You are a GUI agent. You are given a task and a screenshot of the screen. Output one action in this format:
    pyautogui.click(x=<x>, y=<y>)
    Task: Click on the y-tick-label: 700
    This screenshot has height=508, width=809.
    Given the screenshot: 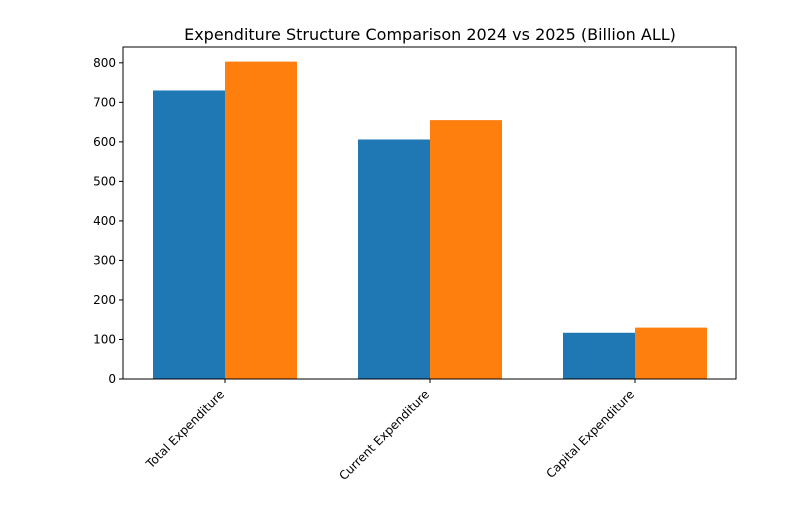 What is the action you would take?
    pyautogui.click(x=104, y=102)
    